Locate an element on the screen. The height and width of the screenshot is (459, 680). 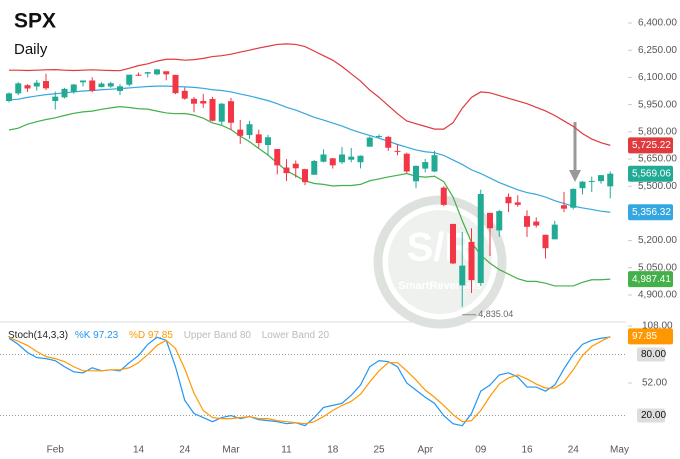
band-last-label: 4,987.41 is located at coordinates (651, 279).